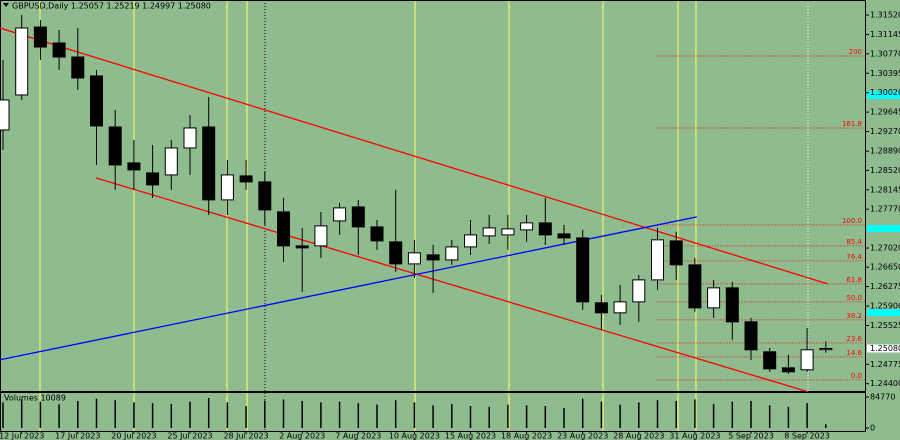  Describe the element at coordinates (854, 339) in the screenshot. I see `fib-label: 23.6` at that location.